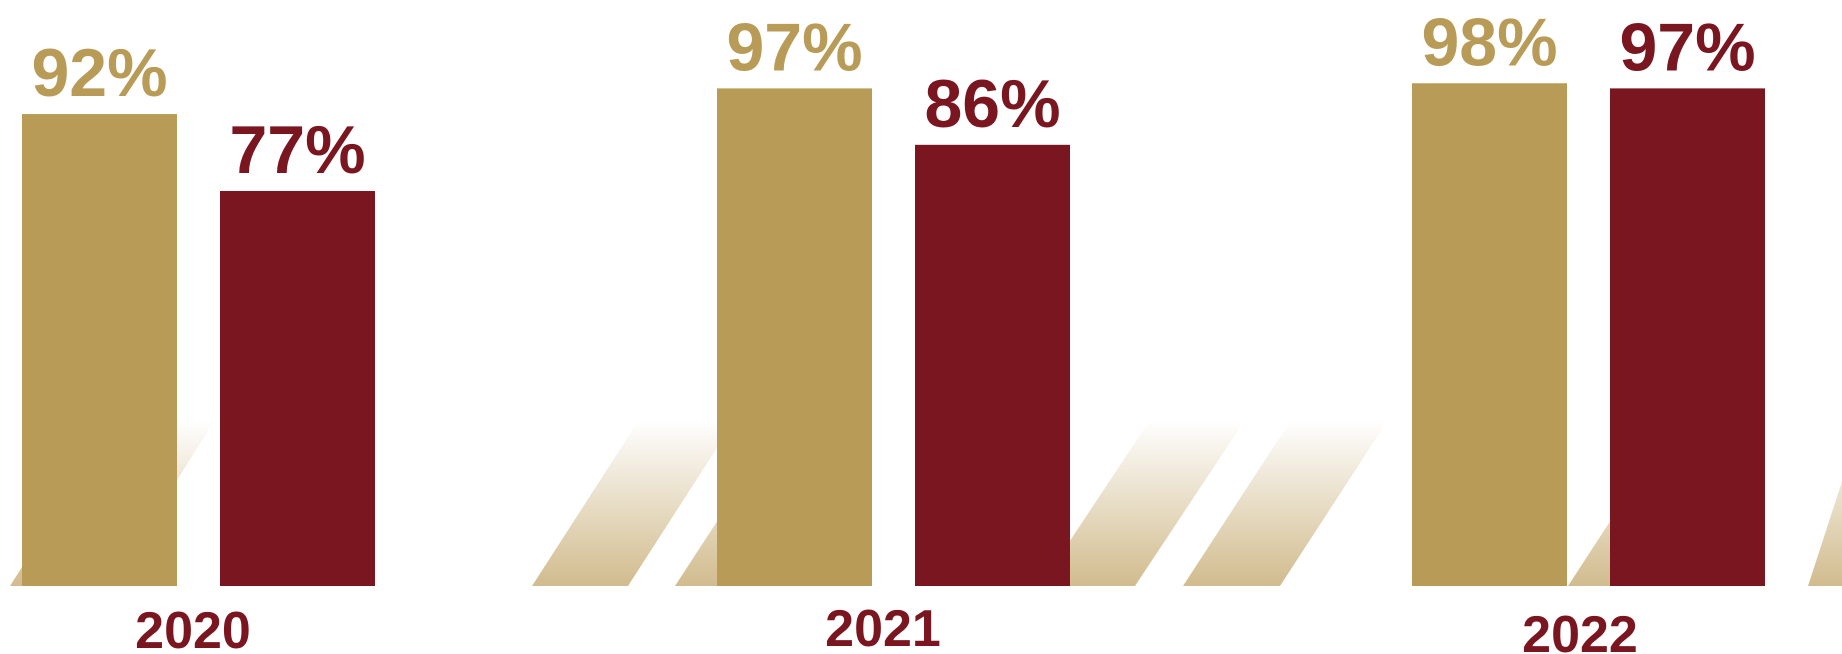 The height and width of the screenshot is (654, 1842). Describe the element at coordinates (1687, 47) in the screenshot. I see `data-label-2022-series-2: 97%` at that location.